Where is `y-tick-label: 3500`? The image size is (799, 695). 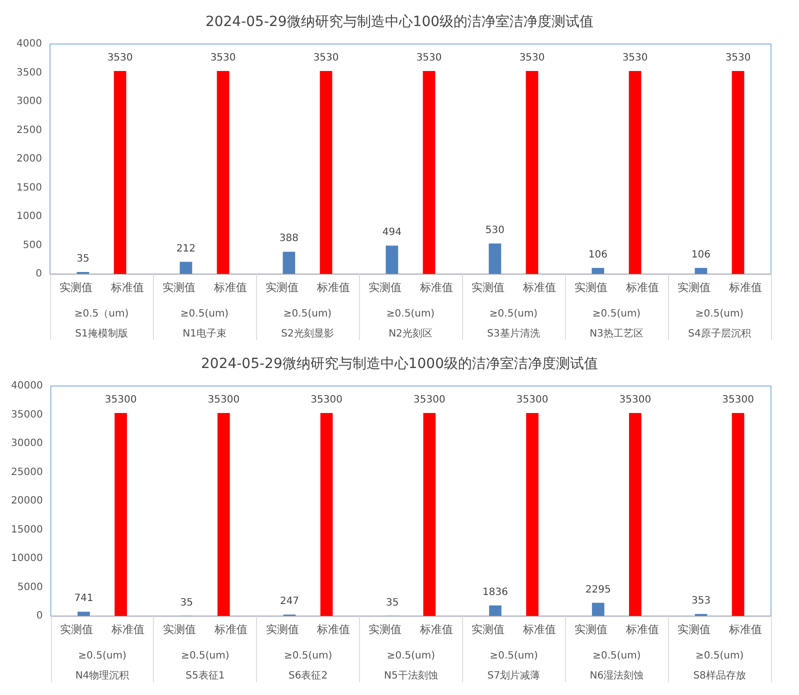
y-tick-label: 3500 is located at coordinates (29, 72).